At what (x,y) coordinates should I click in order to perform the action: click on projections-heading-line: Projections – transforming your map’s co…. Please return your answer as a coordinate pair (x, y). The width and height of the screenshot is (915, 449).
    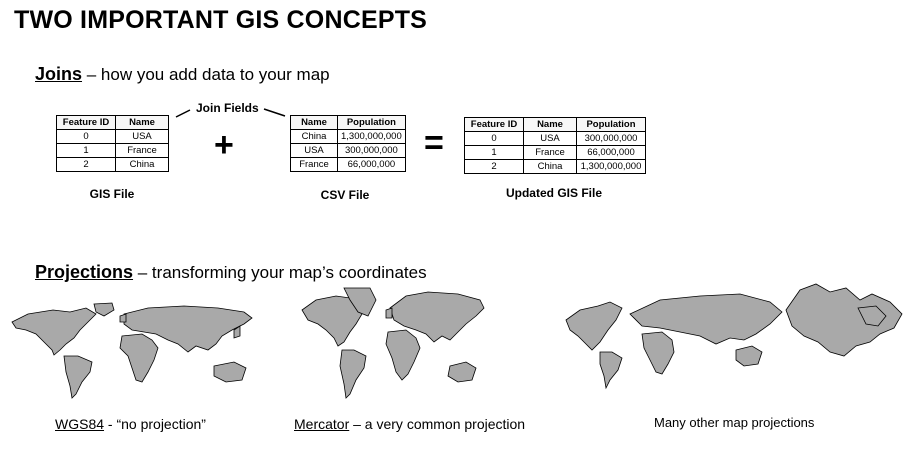
    Looking at the image, I should click on (231, 272).